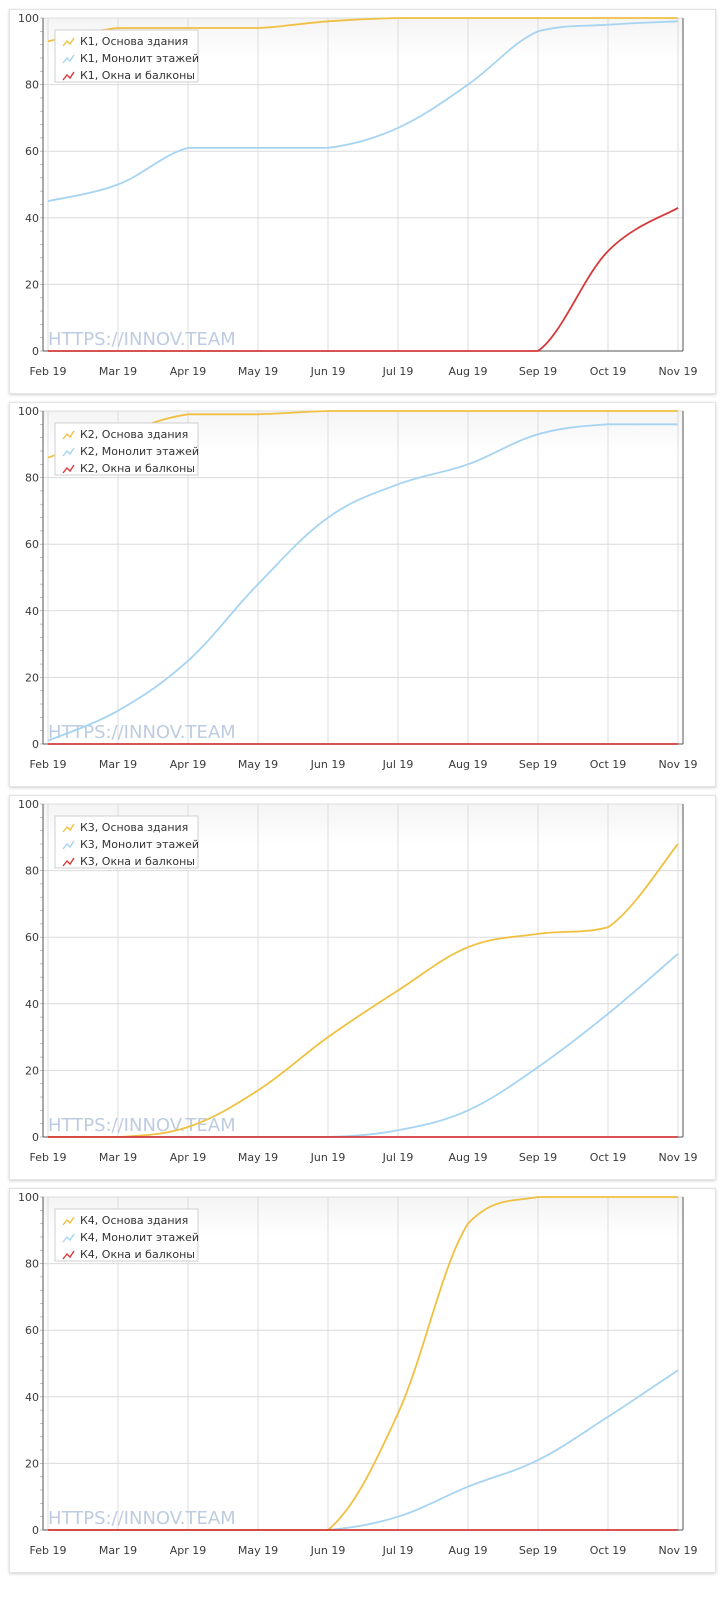 Image resolution: width=727 pixels, height=1600 pixels. Describe the element at coordinates (134, 434) in the screenshot. I see `legend-label-base: К2, Основа здания` at that location.